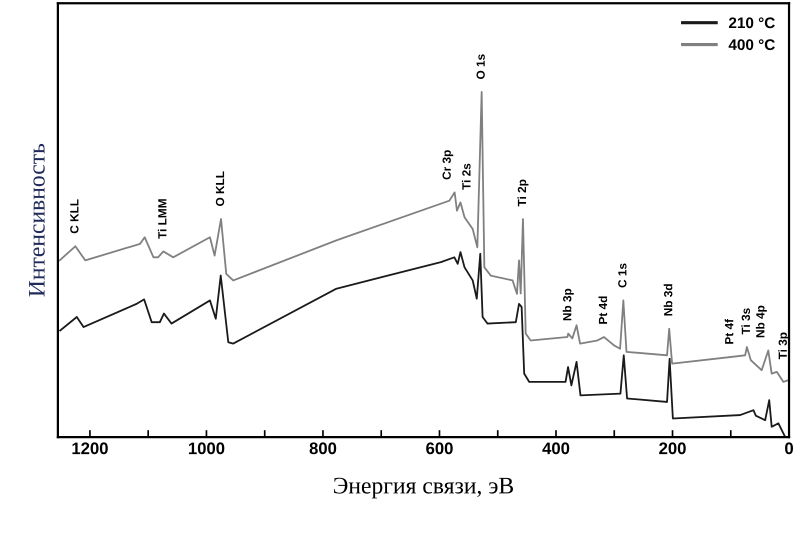 The height and width of the screenshot is (539, 793). Describe the element at coordinates (568, 304) in the screenshot. I see `annotation: Nb 3p` at that location.